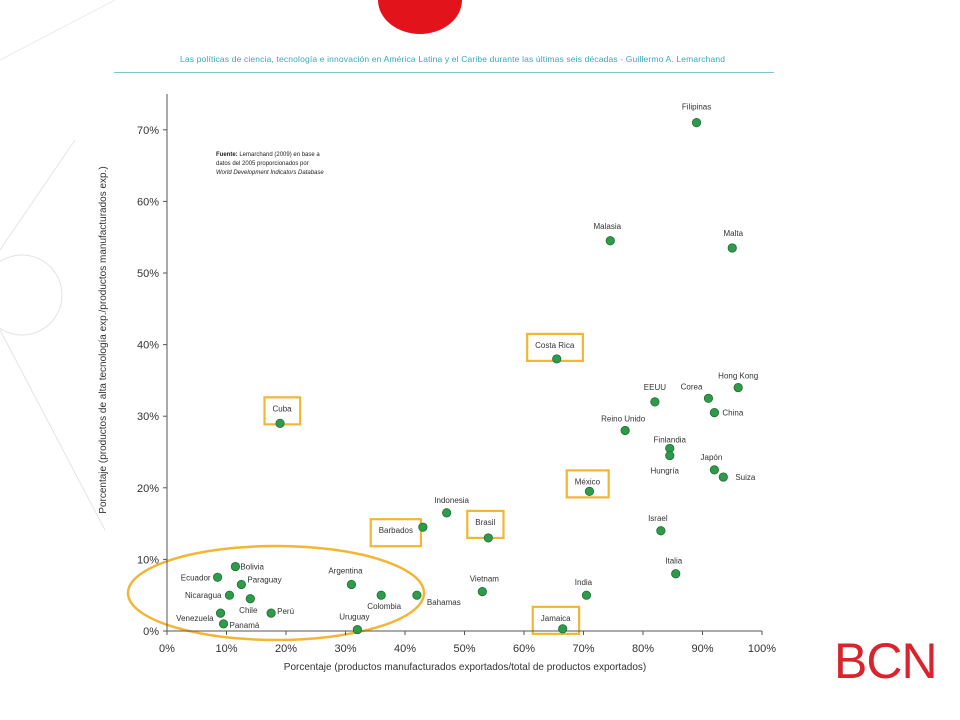  I want to click on source-note-label: Fuente:, so click(227, 155).